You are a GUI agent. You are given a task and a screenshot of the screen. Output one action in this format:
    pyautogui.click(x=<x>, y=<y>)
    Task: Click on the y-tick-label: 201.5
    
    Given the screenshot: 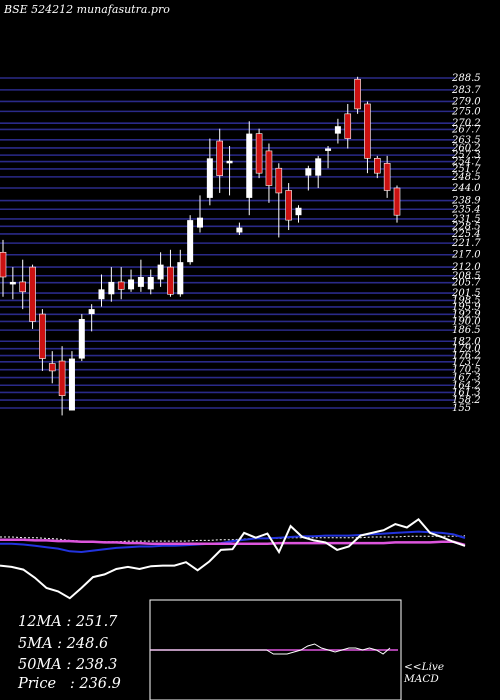 What is the action you would take?
    pyautogui.click(x=466, y=293)
    